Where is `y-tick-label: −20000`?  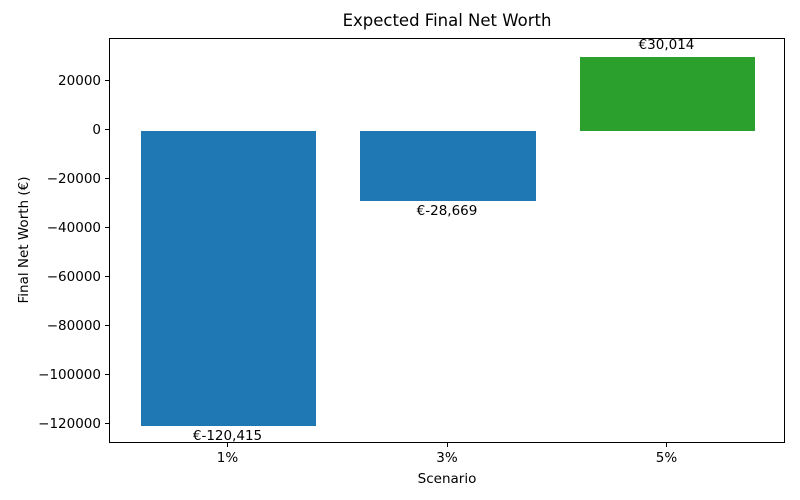
y-tick-label: −20000 is located at coordinates (73, 178).